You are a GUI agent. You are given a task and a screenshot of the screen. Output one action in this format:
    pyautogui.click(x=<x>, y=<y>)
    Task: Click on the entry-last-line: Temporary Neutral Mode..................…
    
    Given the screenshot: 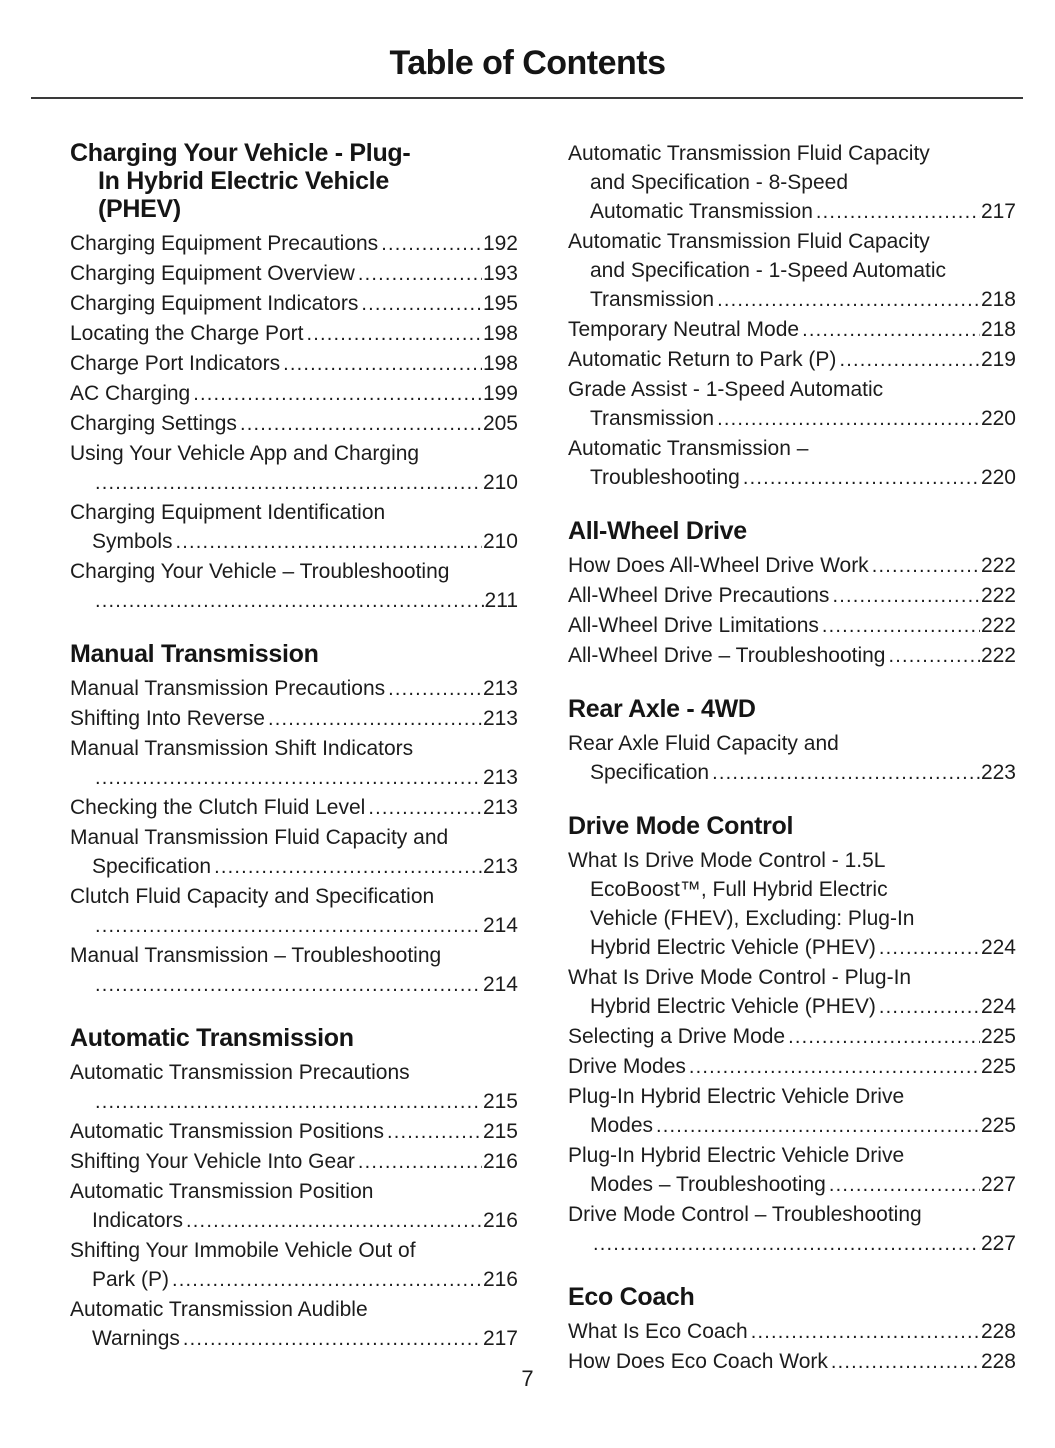 What is the action you would take?
    pyautogui.click(x=792, y=330)
    